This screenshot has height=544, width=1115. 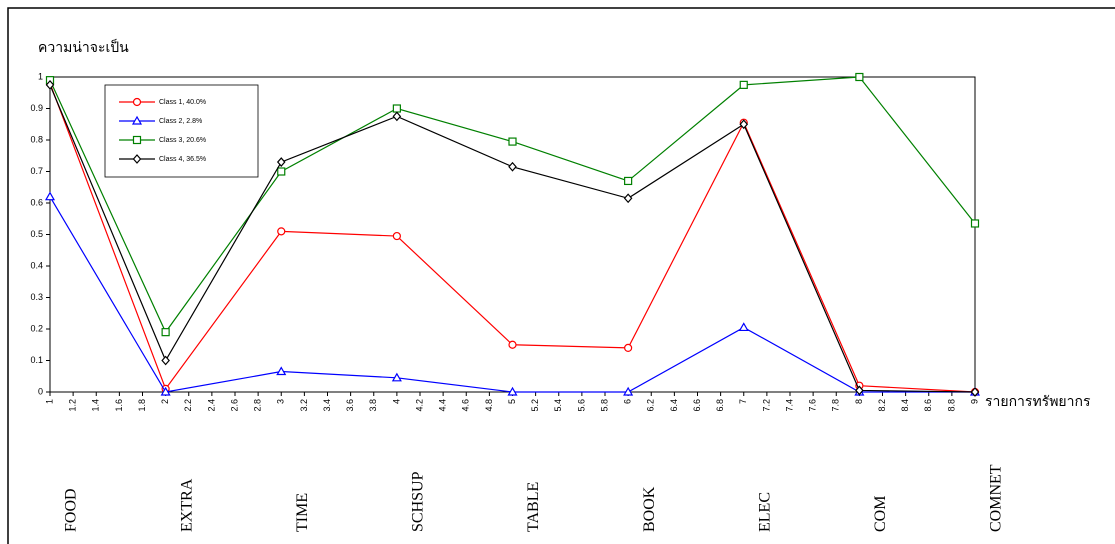 What do you see at coordinates (186, 505) in the screenshot?
I see `category-label: EXTRA` at bounding box center [186, 505].